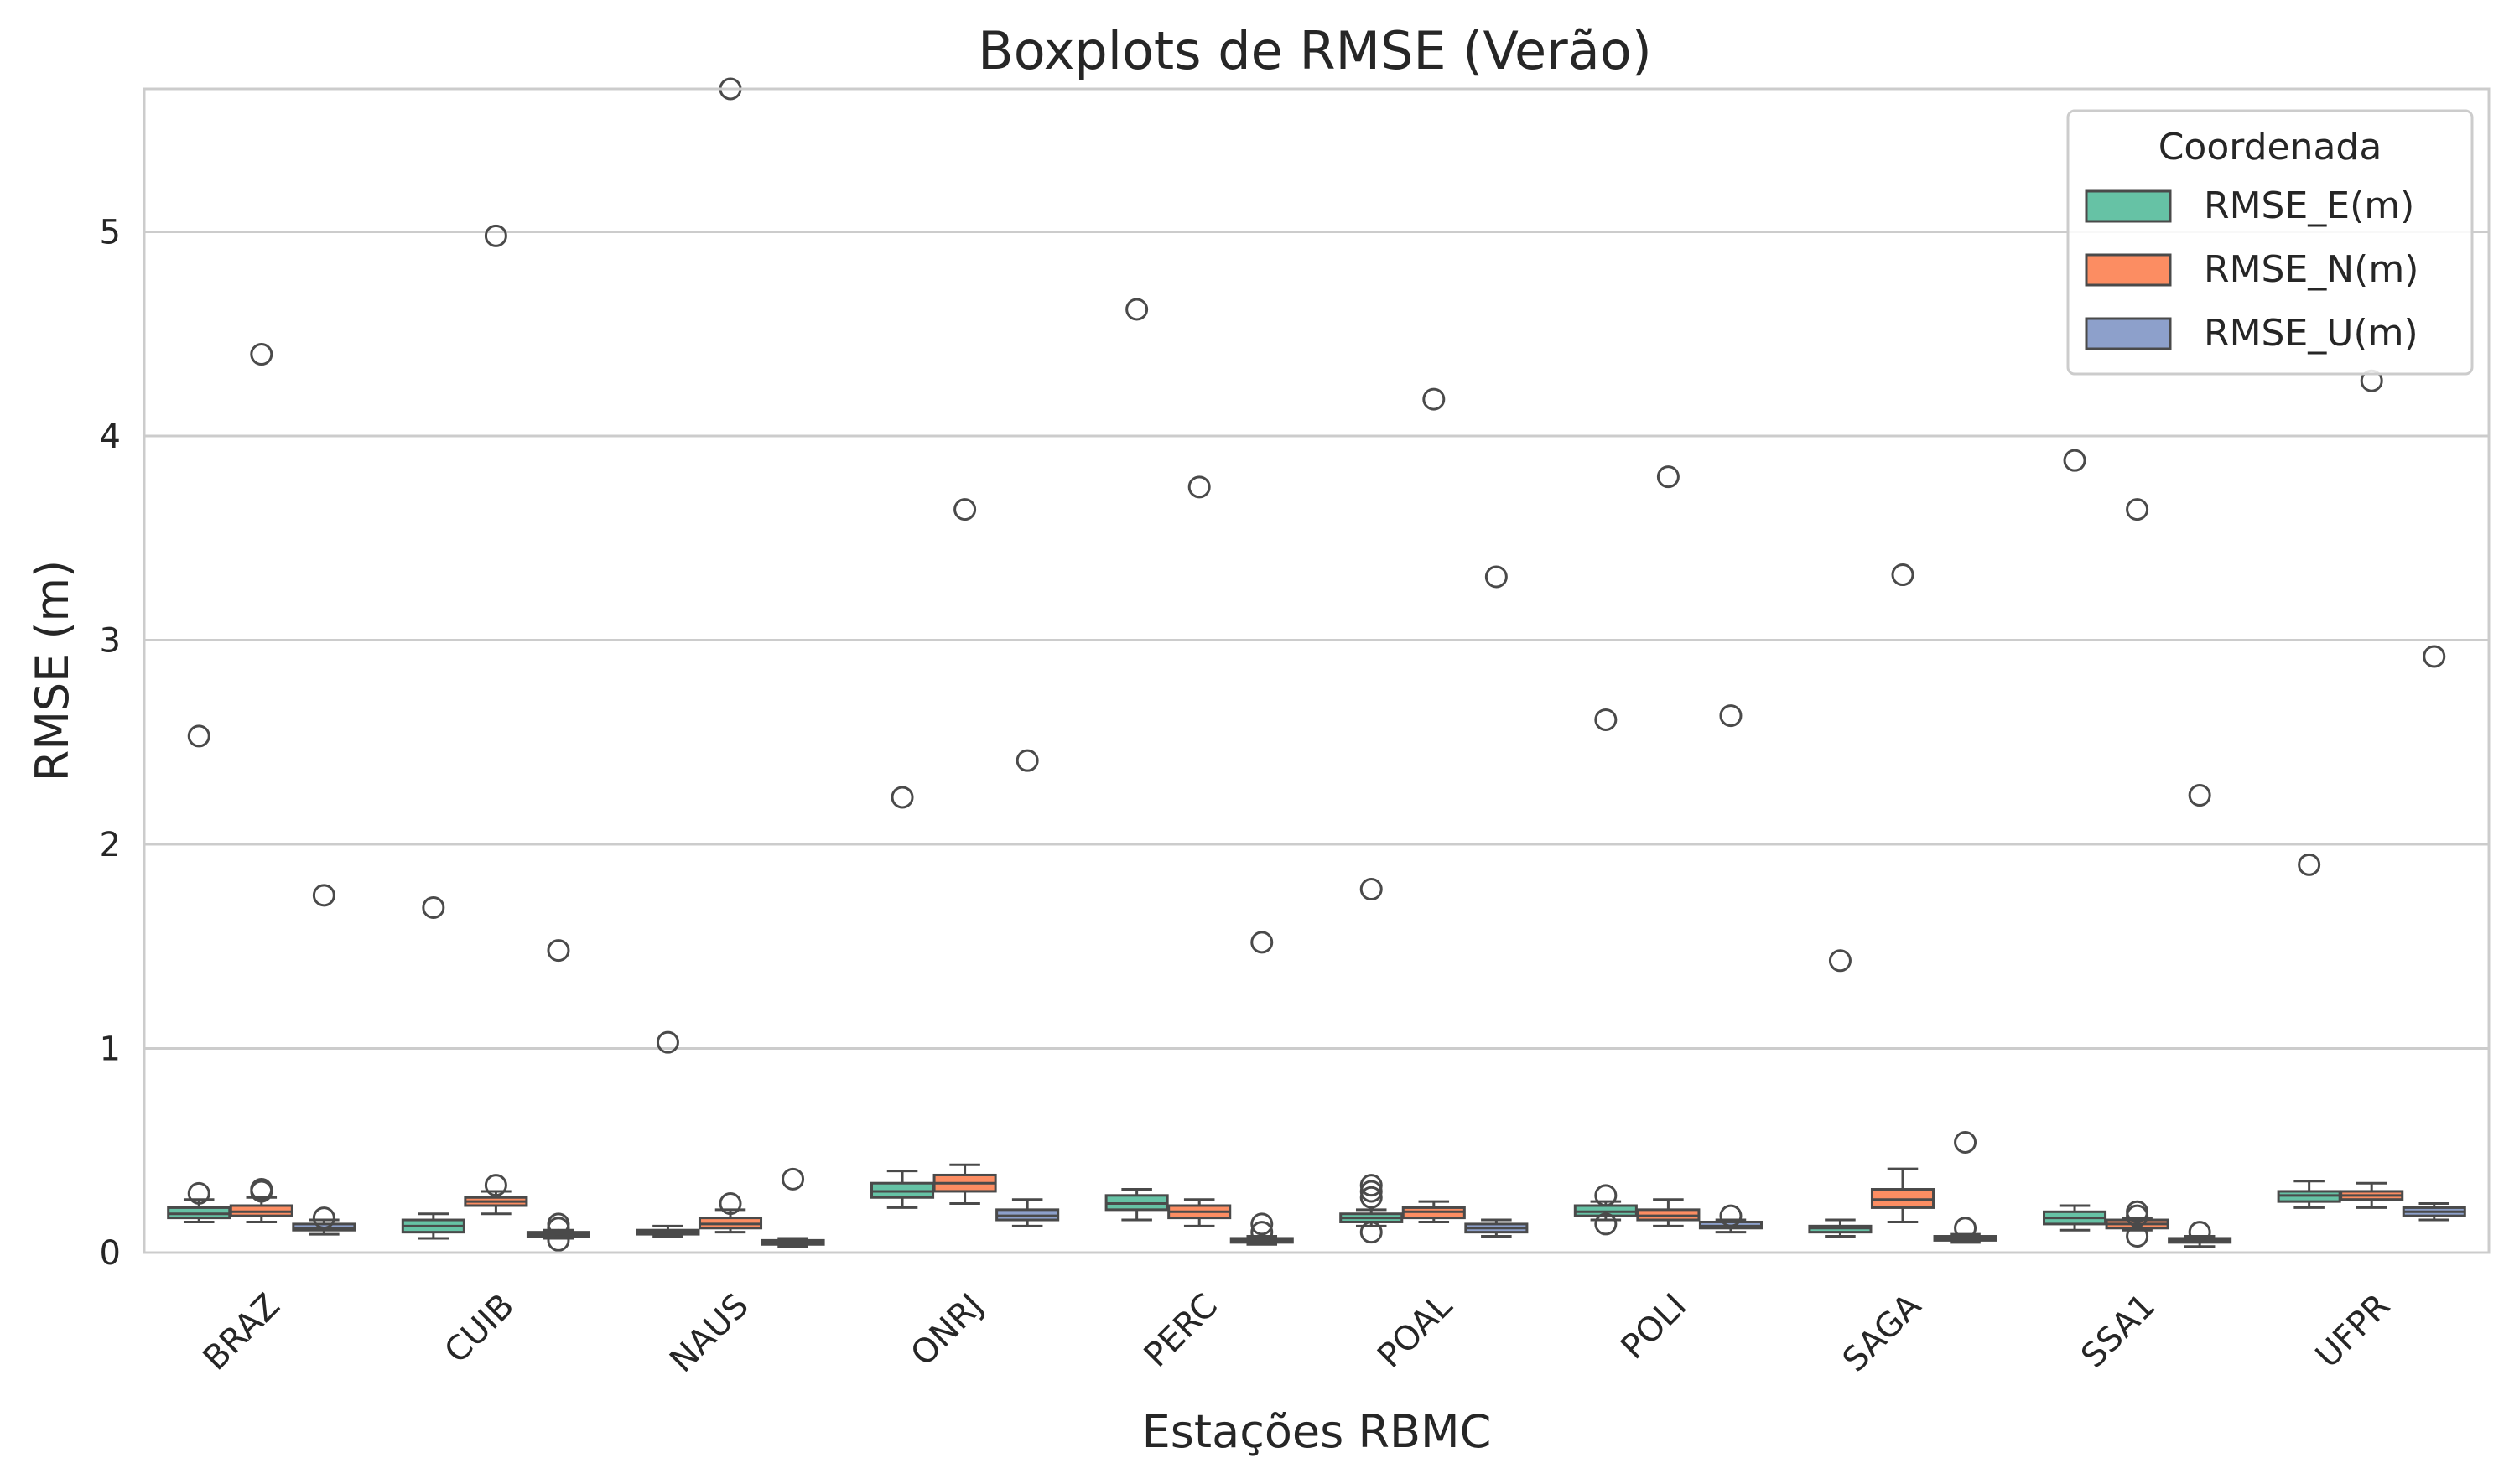  What do you see at coordinates (110, 1253) in the screenshot?
I see `y-tick-label: 0` at bounding box center [110, 1253].